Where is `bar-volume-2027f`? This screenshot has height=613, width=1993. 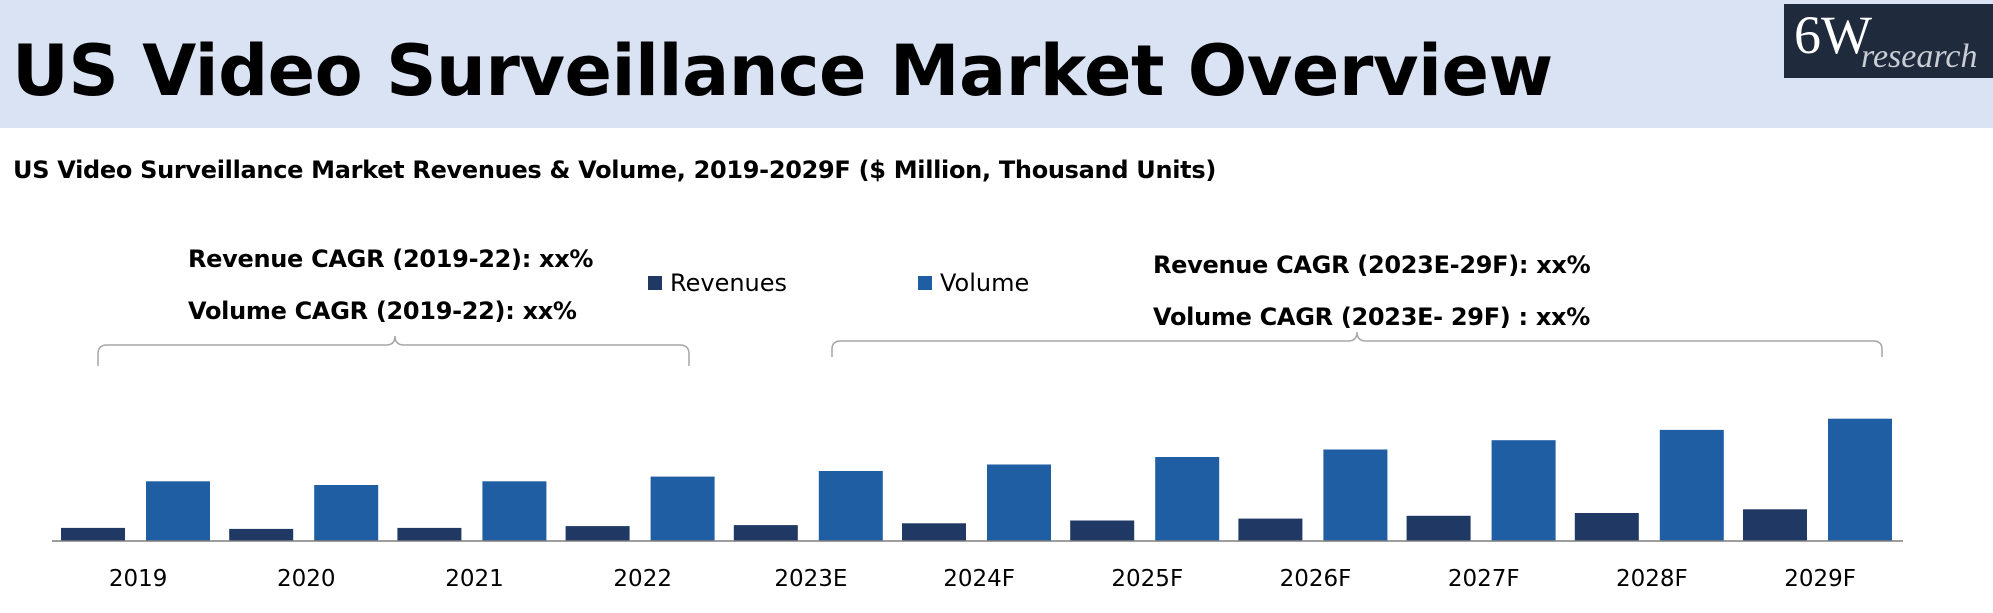
bar-volume-2027f is located at coordinates (1523, 490).